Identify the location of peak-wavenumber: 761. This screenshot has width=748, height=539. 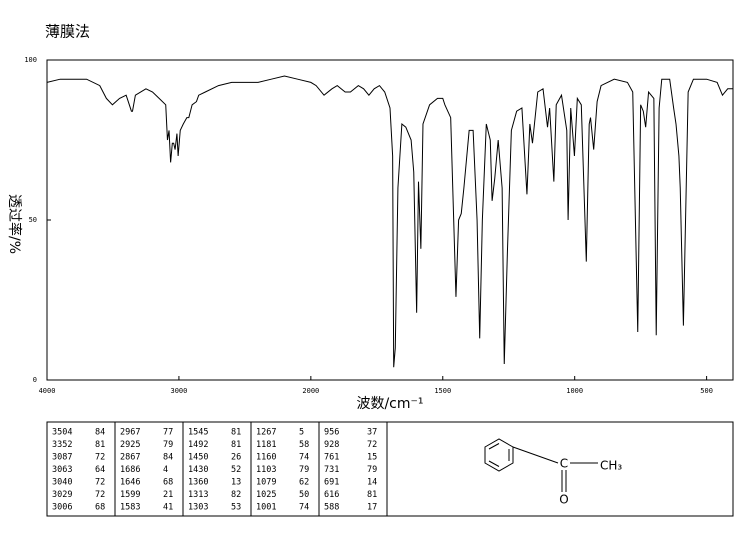
(331, 458).